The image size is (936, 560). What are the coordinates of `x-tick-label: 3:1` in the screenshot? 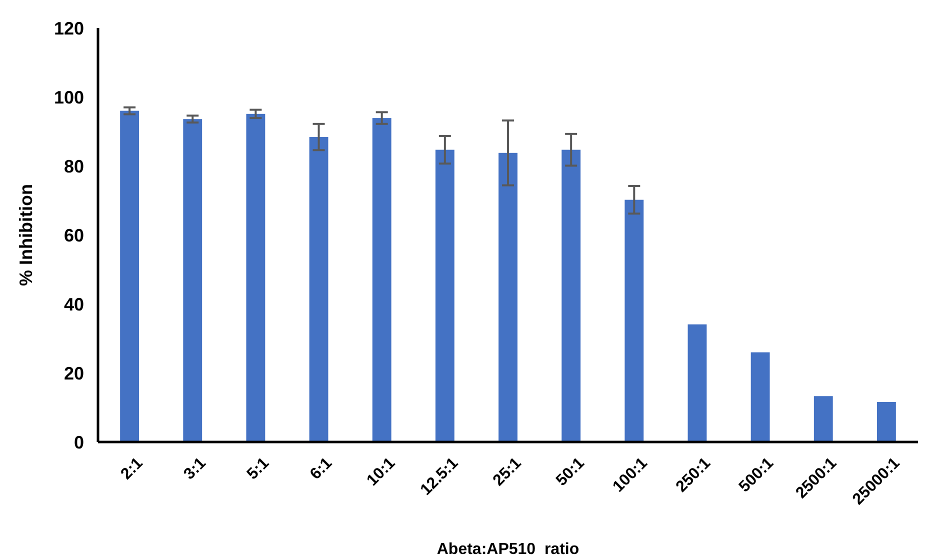 It's located at (195, 469).